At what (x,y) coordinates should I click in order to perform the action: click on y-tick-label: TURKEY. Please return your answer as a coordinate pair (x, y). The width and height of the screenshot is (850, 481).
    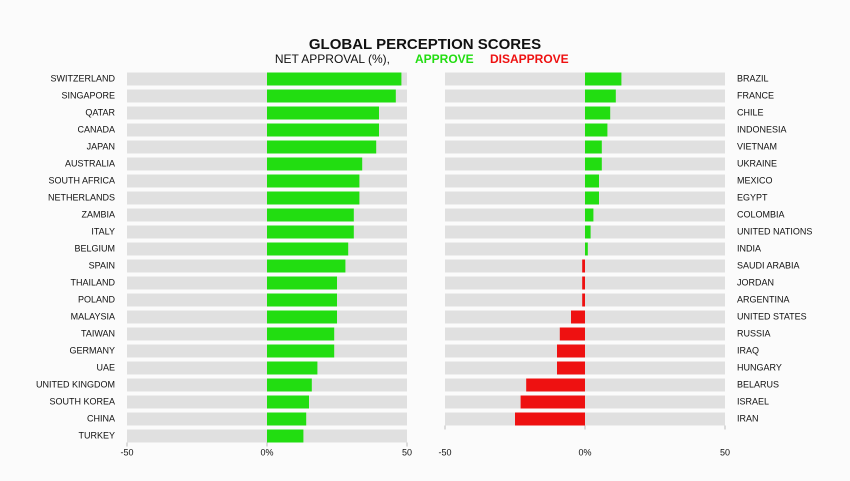
    Looking at the image, I should click on (96, 435).